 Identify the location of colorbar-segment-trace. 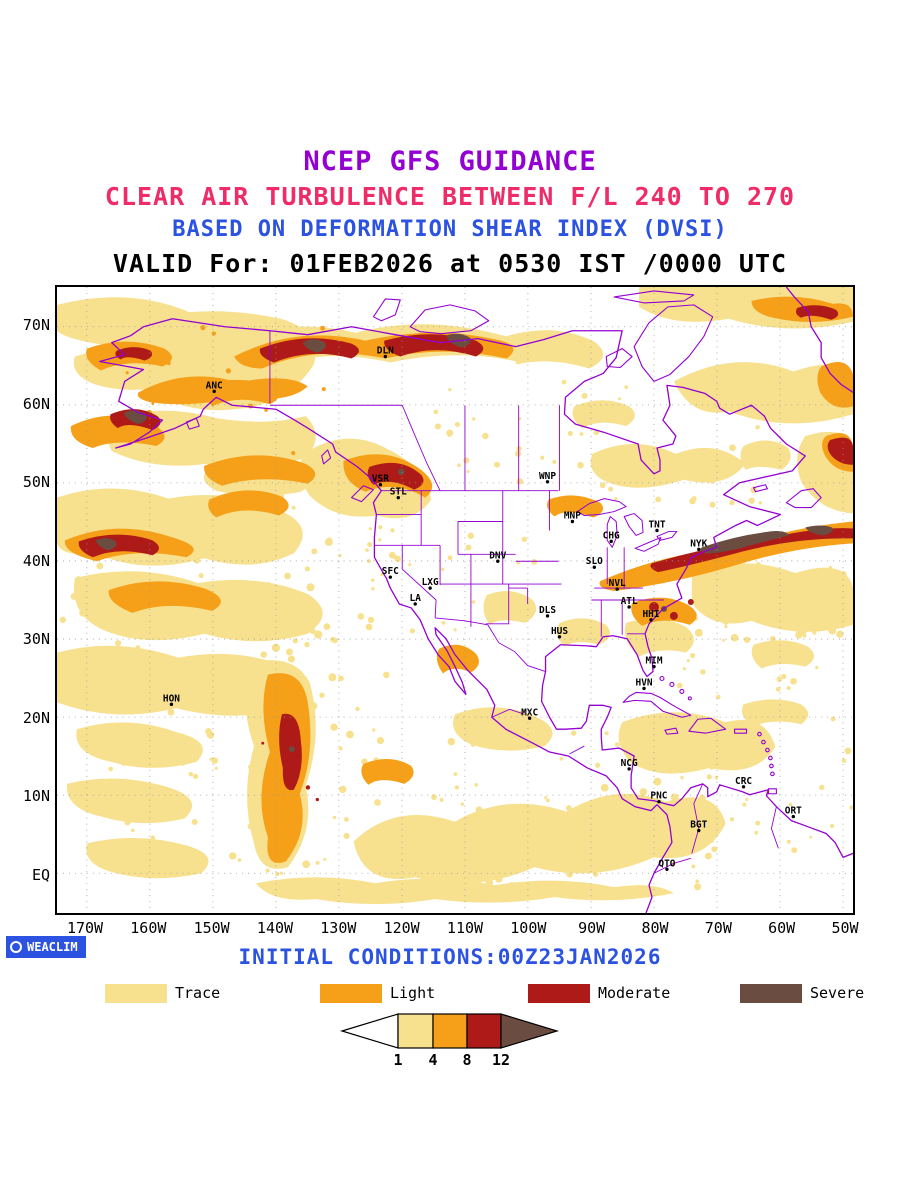
(415, 1031).